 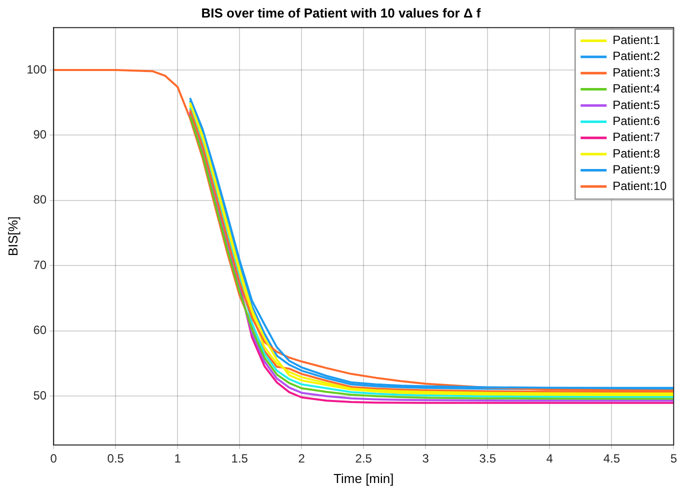 I want to click on legend-label: Patient:10, so click(x=639, y=185).